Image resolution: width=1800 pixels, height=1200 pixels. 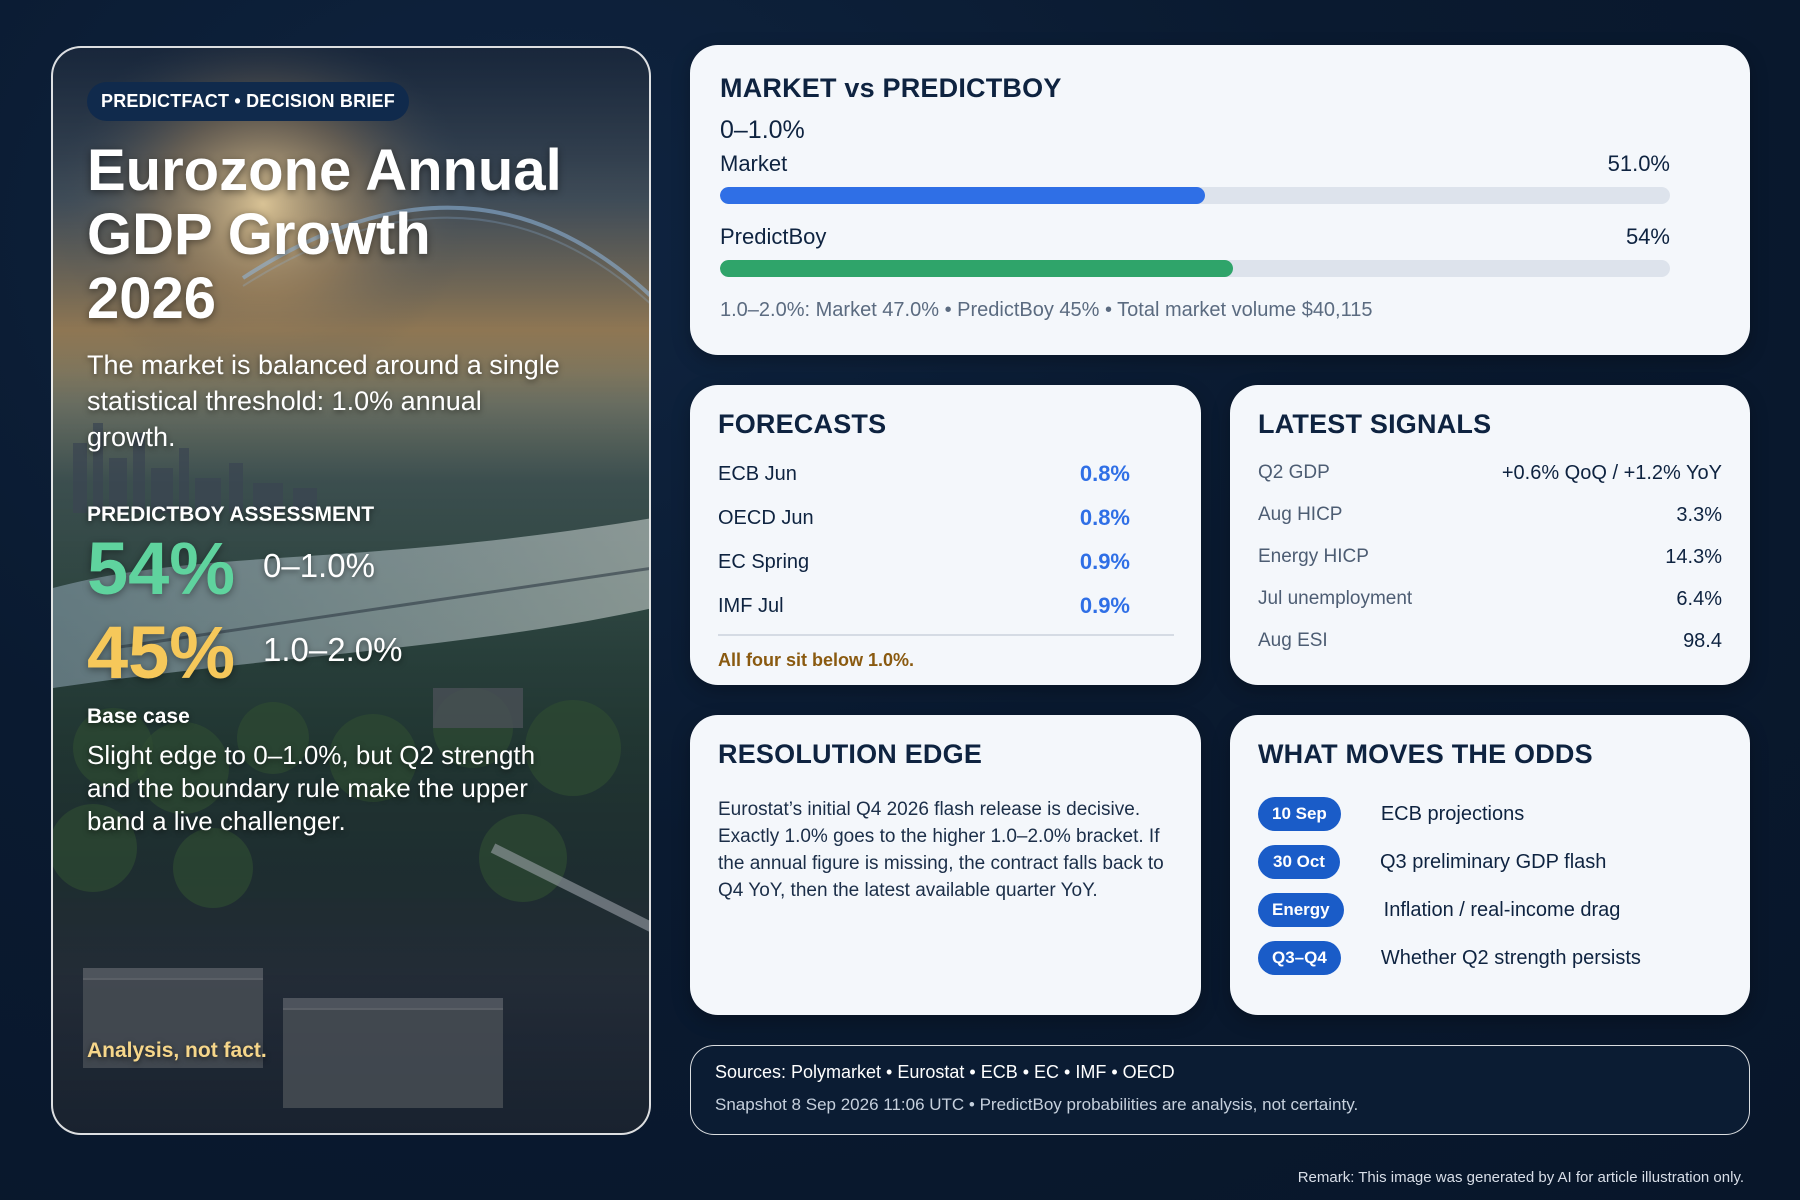 I want to click on market-progress-fill, so click(x=962, y=195).